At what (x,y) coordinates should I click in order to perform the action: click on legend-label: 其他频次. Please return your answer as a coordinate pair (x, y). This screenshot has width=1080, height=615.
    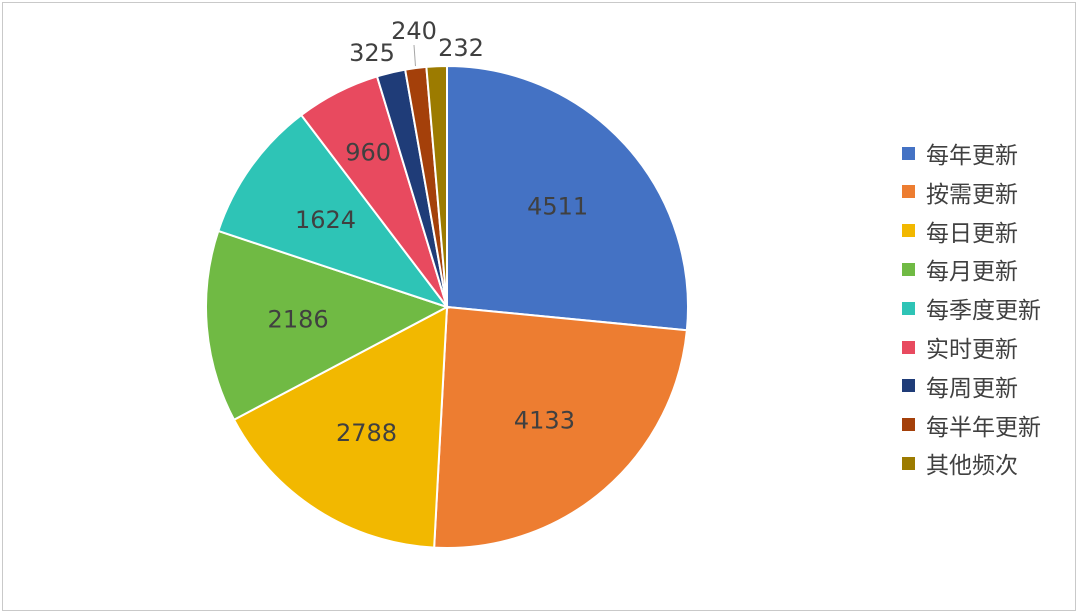
    Looking at the image, I should click on (972, 466).